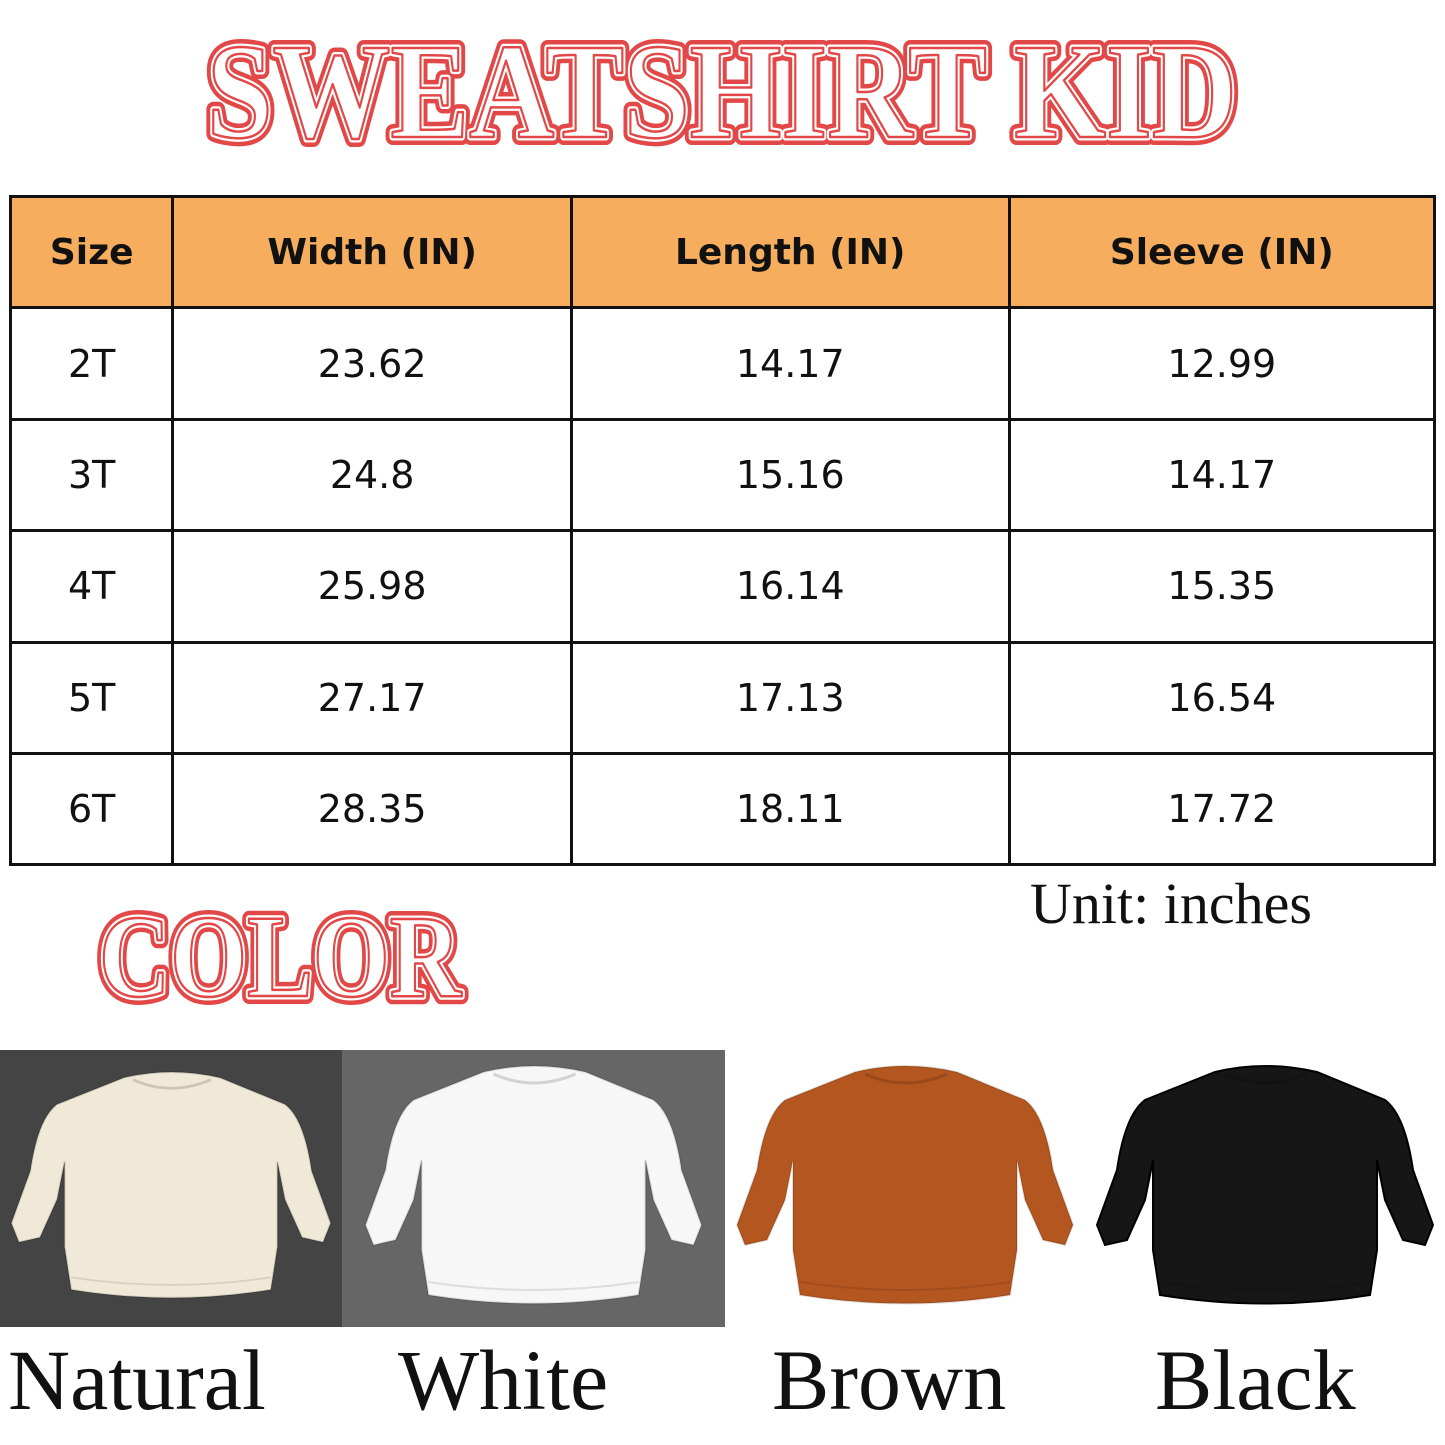  What do you see at coordinates (1255, 1380) in the screenshot?
I see `swatch-label: Black` at bounding box center [1255, 1380].